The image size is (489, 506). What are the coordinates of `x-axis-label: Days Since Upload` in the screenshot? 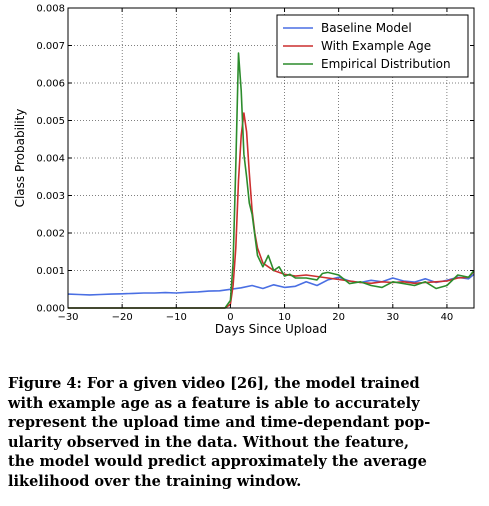 It's located at (271, 329).